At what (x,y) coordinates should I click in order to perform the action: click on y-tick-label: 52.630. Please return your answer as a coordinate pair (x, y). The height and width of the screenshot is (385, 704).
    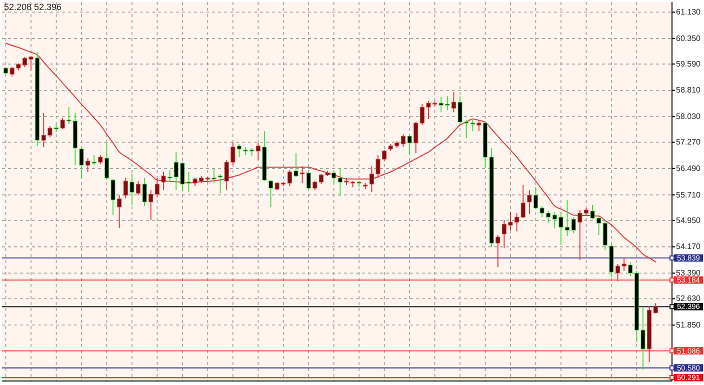
    Looking at the image, I should click on (689, 299).